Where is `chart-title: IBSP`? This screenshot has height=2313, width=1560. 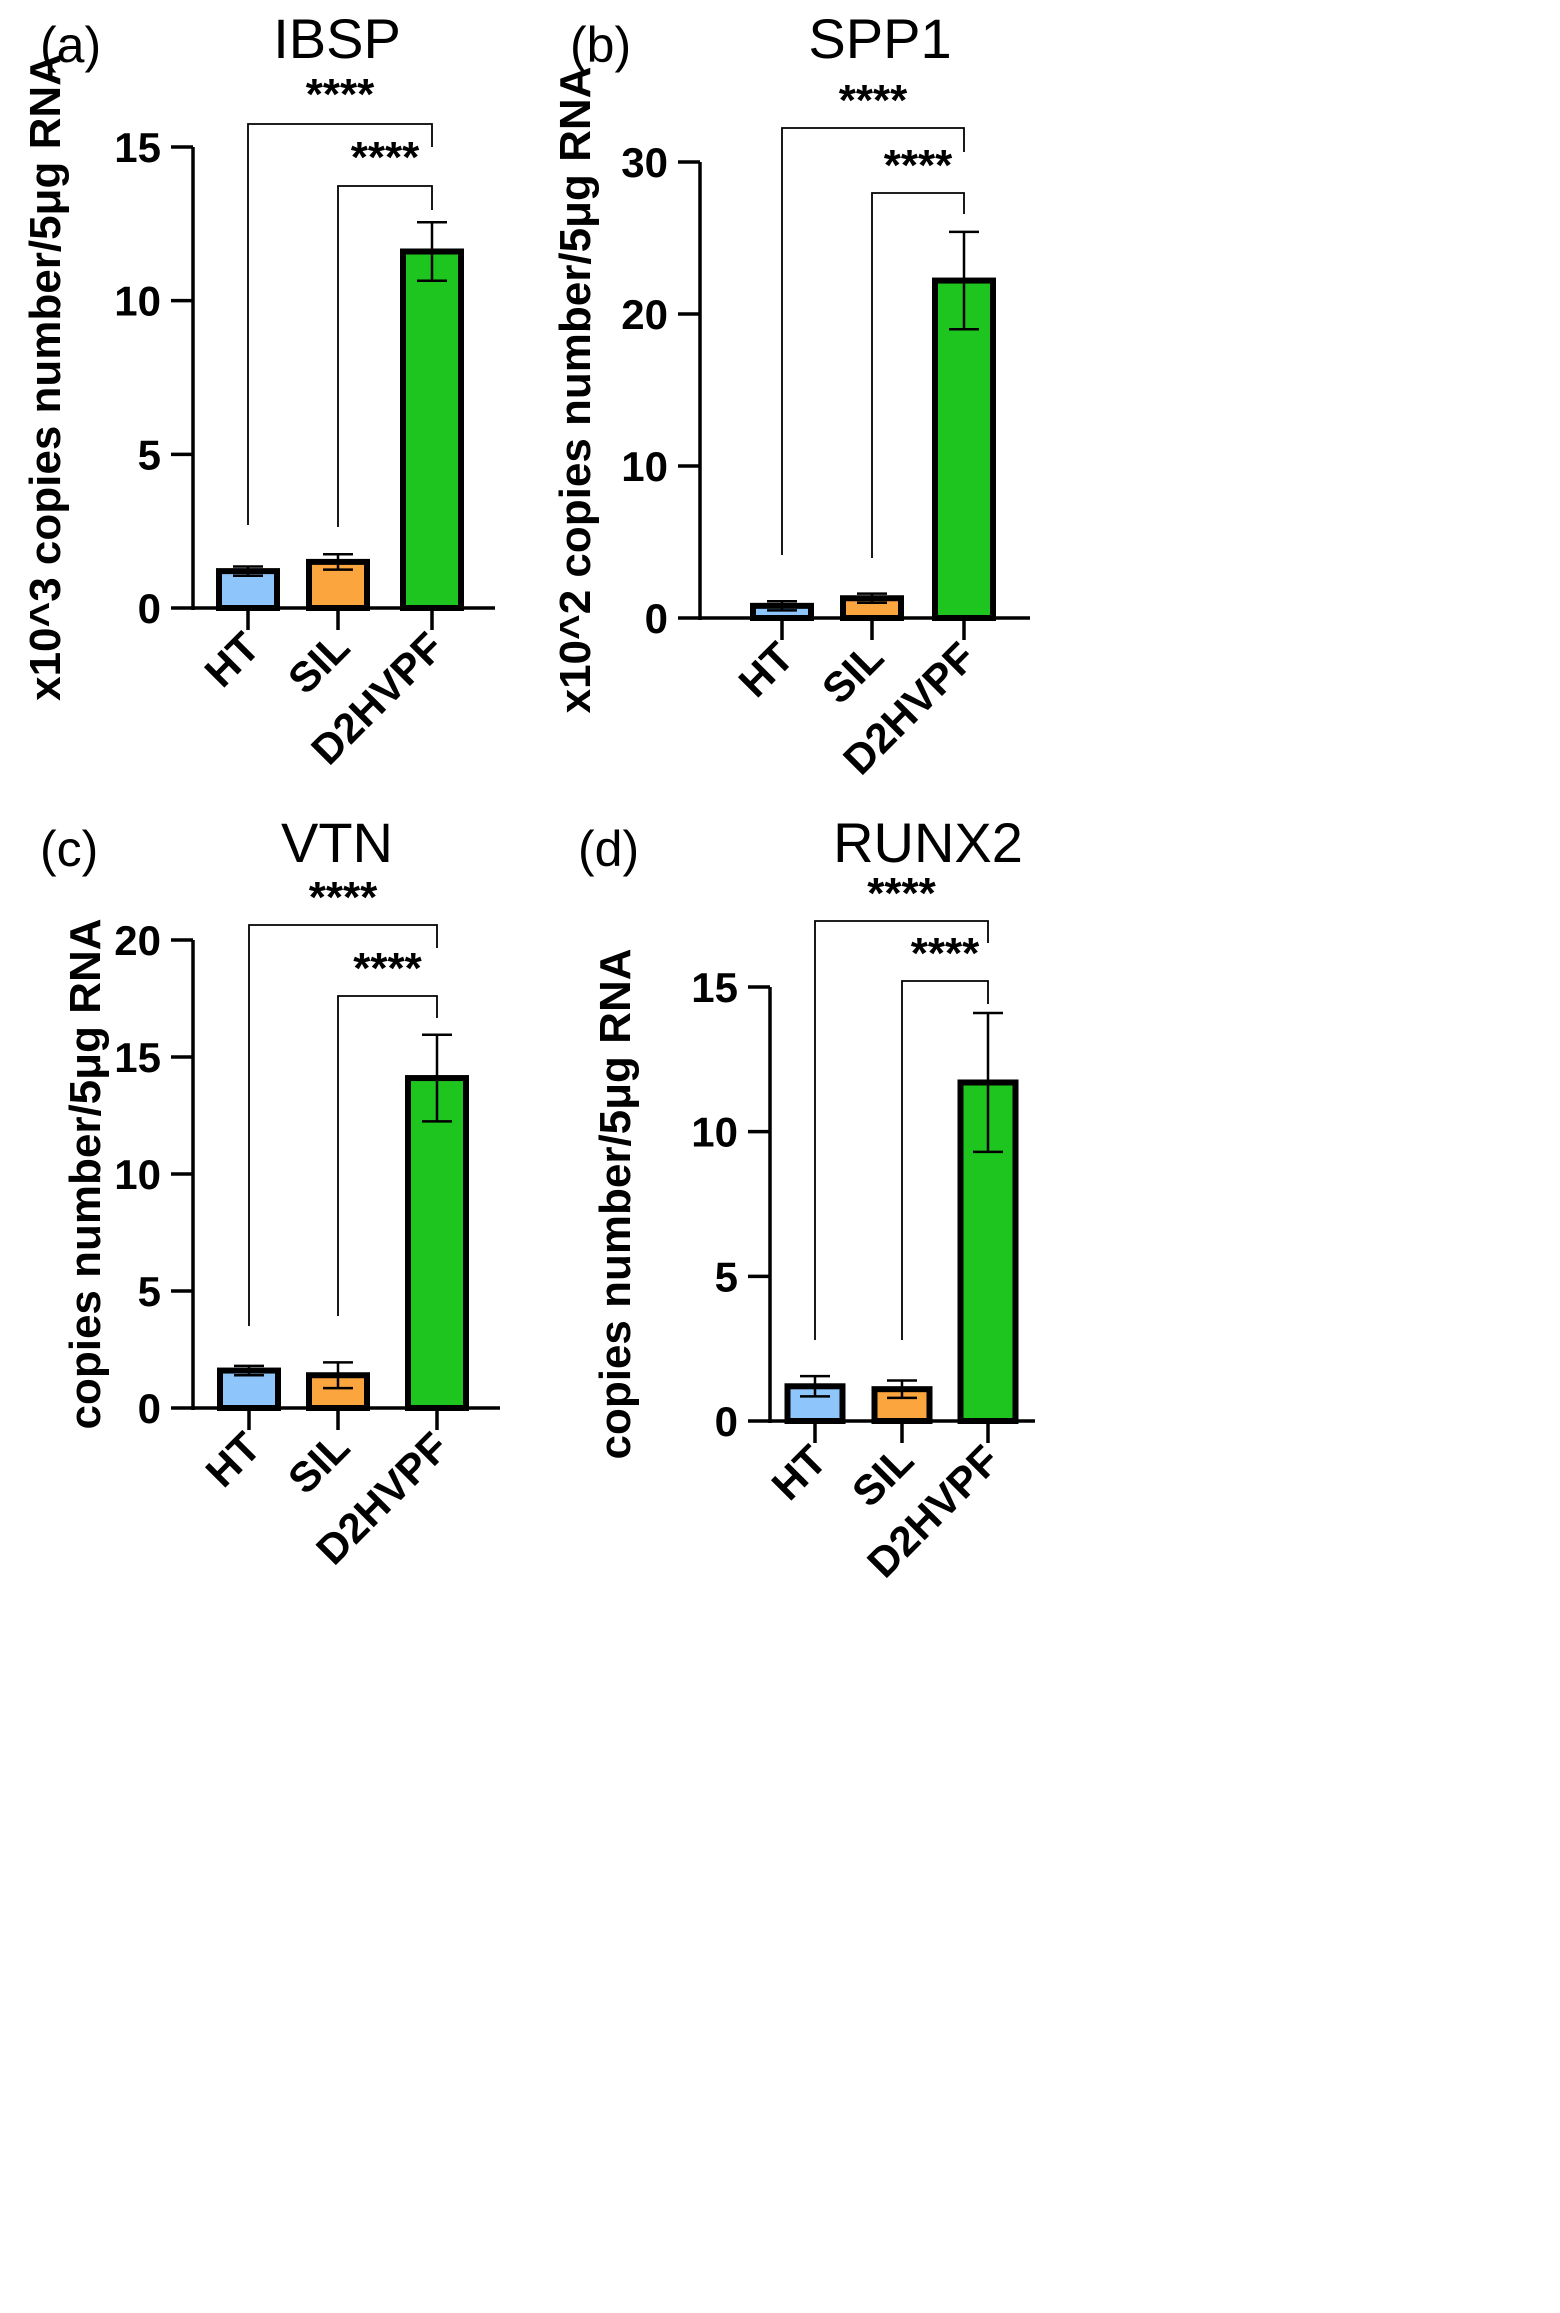
chart-title: IBSP is located at coordinates (337, 38).